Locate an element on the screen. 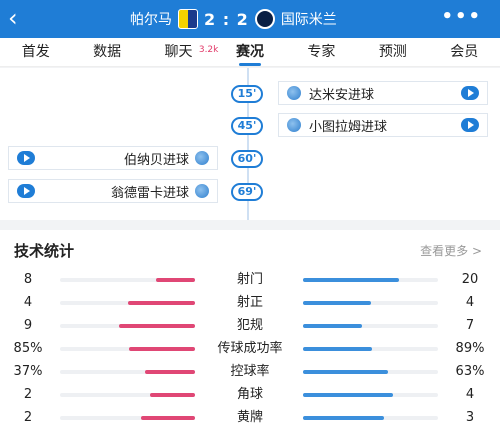 The height and width of the screenshot is (440, 500). away-stat-value: 63% is located at coordinates (470, 371).